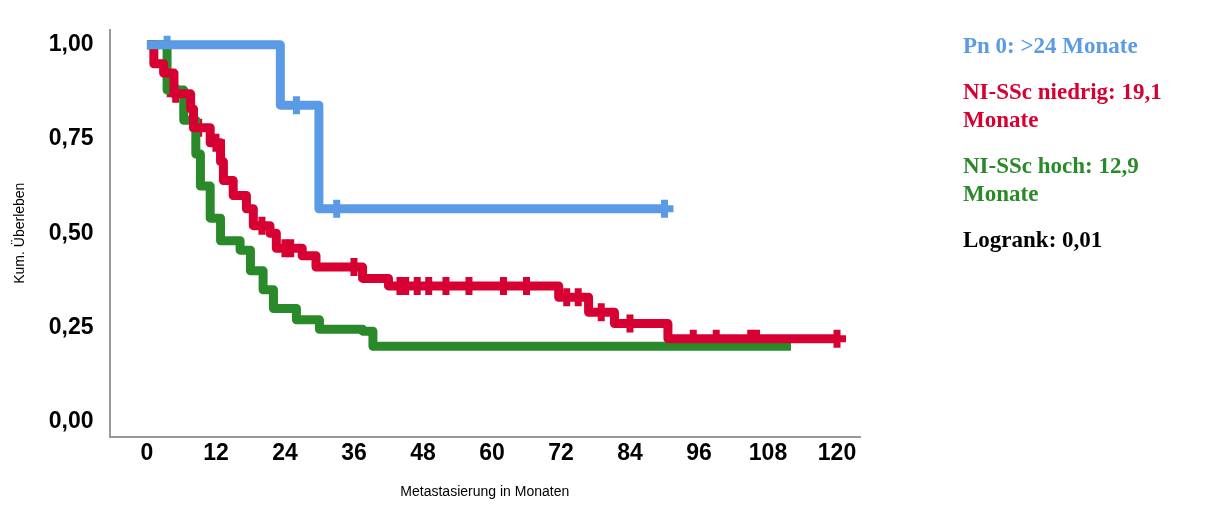 Image resolution: width=1227 pixels, height=513 pixels. I want to click on y-tick-label: 0,50, so click(71, 231).